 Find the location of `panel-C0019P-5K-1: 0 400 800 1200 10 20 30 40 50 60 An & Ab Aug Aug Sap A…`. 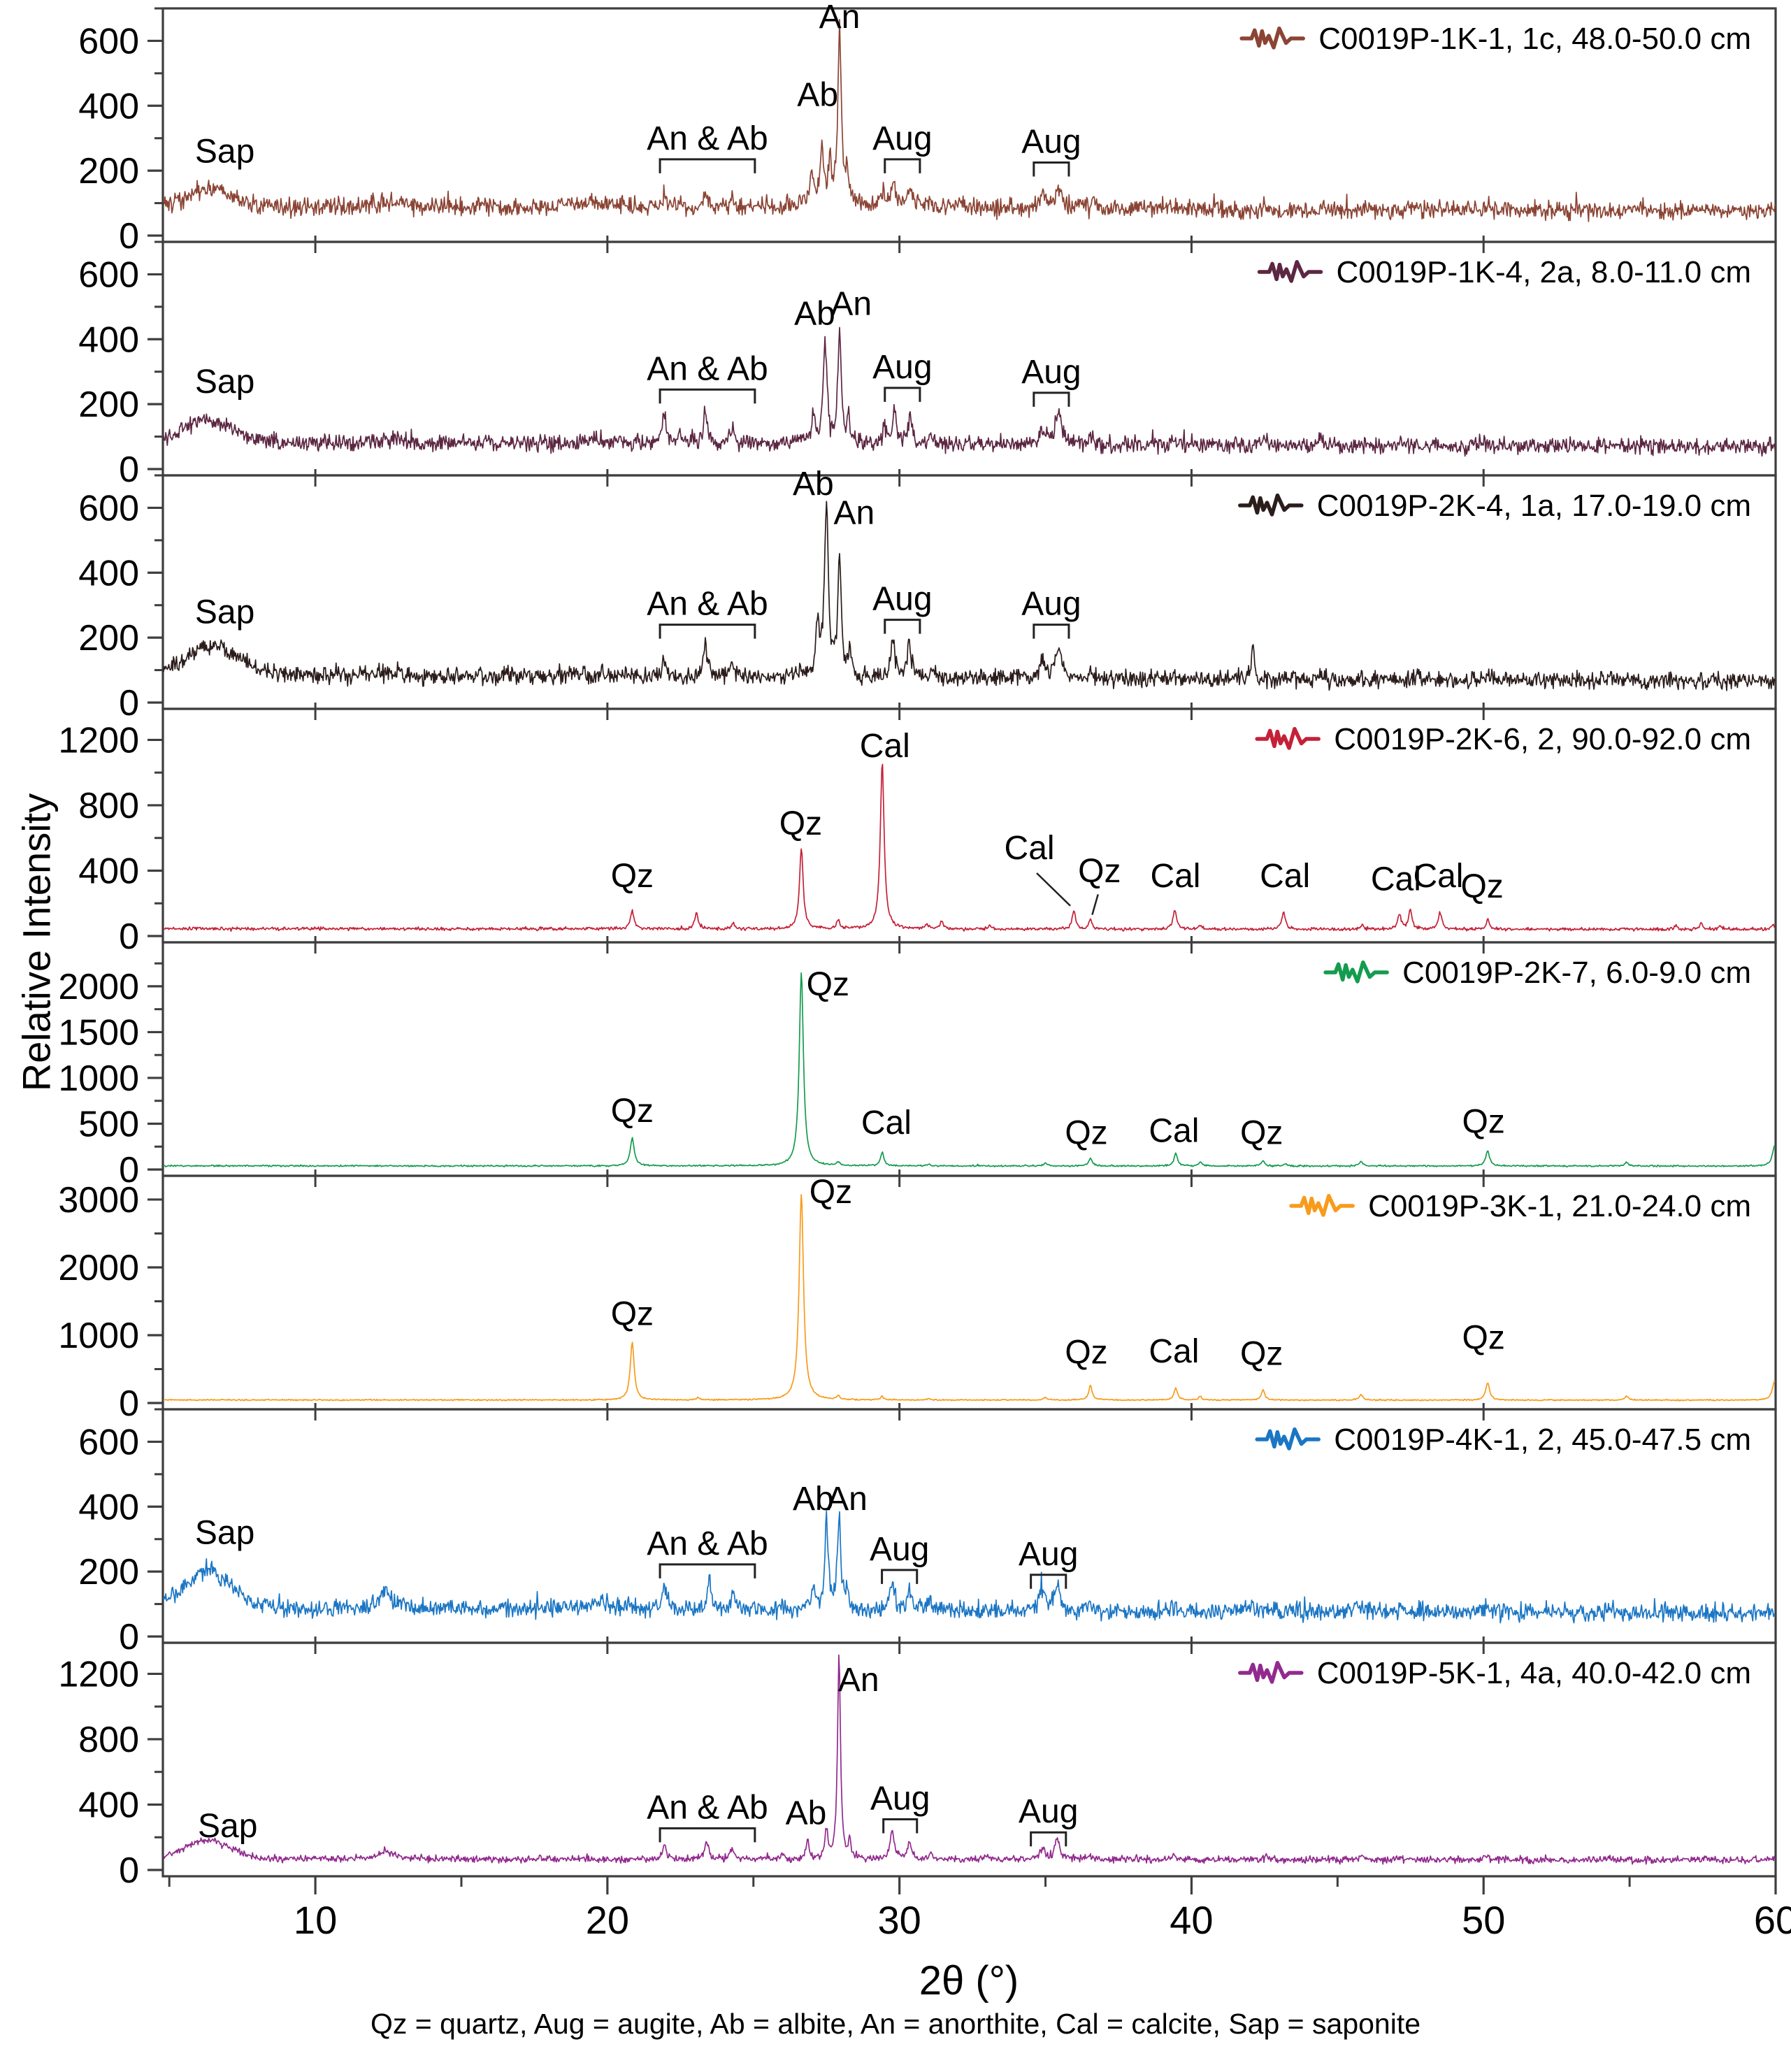

panel-C0019P-5K-1: 0 400 800 1200 10 20 30 40 50 60 An & Ab Aug Aug Sap A… is located at coordinates (925, 1791).